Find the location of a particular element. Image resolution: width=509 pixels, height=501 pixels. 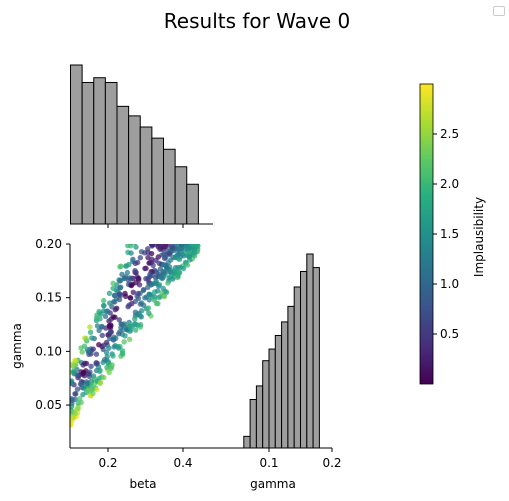

colorbar-tick-label: 0.5 is located at coordinates (449, 334).